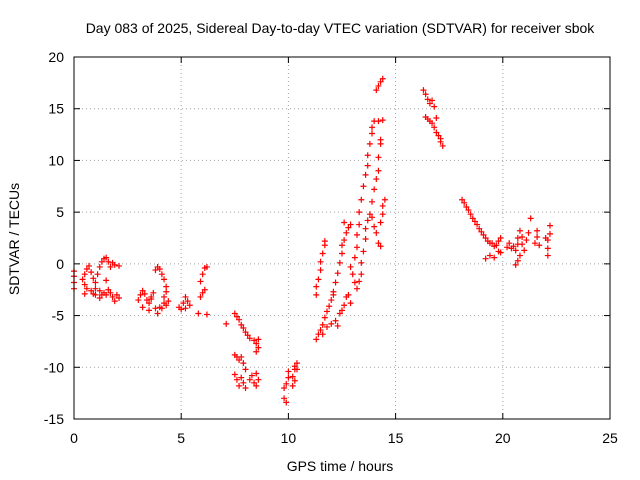 Image resolution: width=640 pixels, height=480 pixels. Describe the element at coordinates (181, 438) in the screenshot. I see `x-tick-label: 5` at that location.